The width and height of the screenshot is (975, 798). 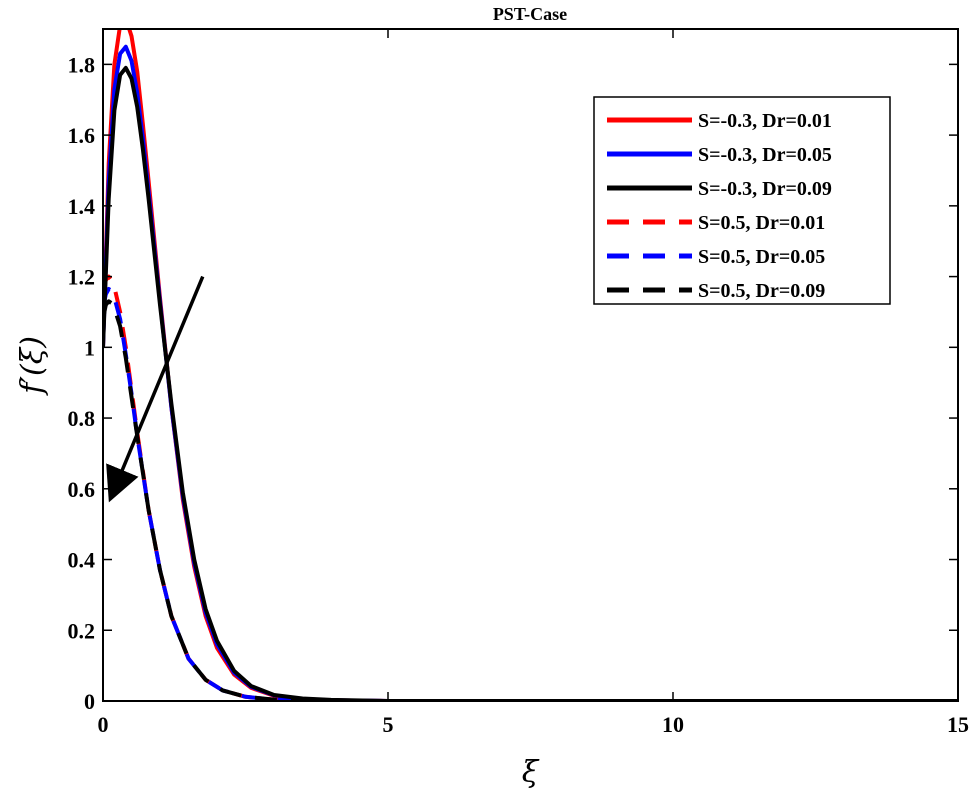 I want to click on y-tick-label: 0.4, so click(x=82, y=560).